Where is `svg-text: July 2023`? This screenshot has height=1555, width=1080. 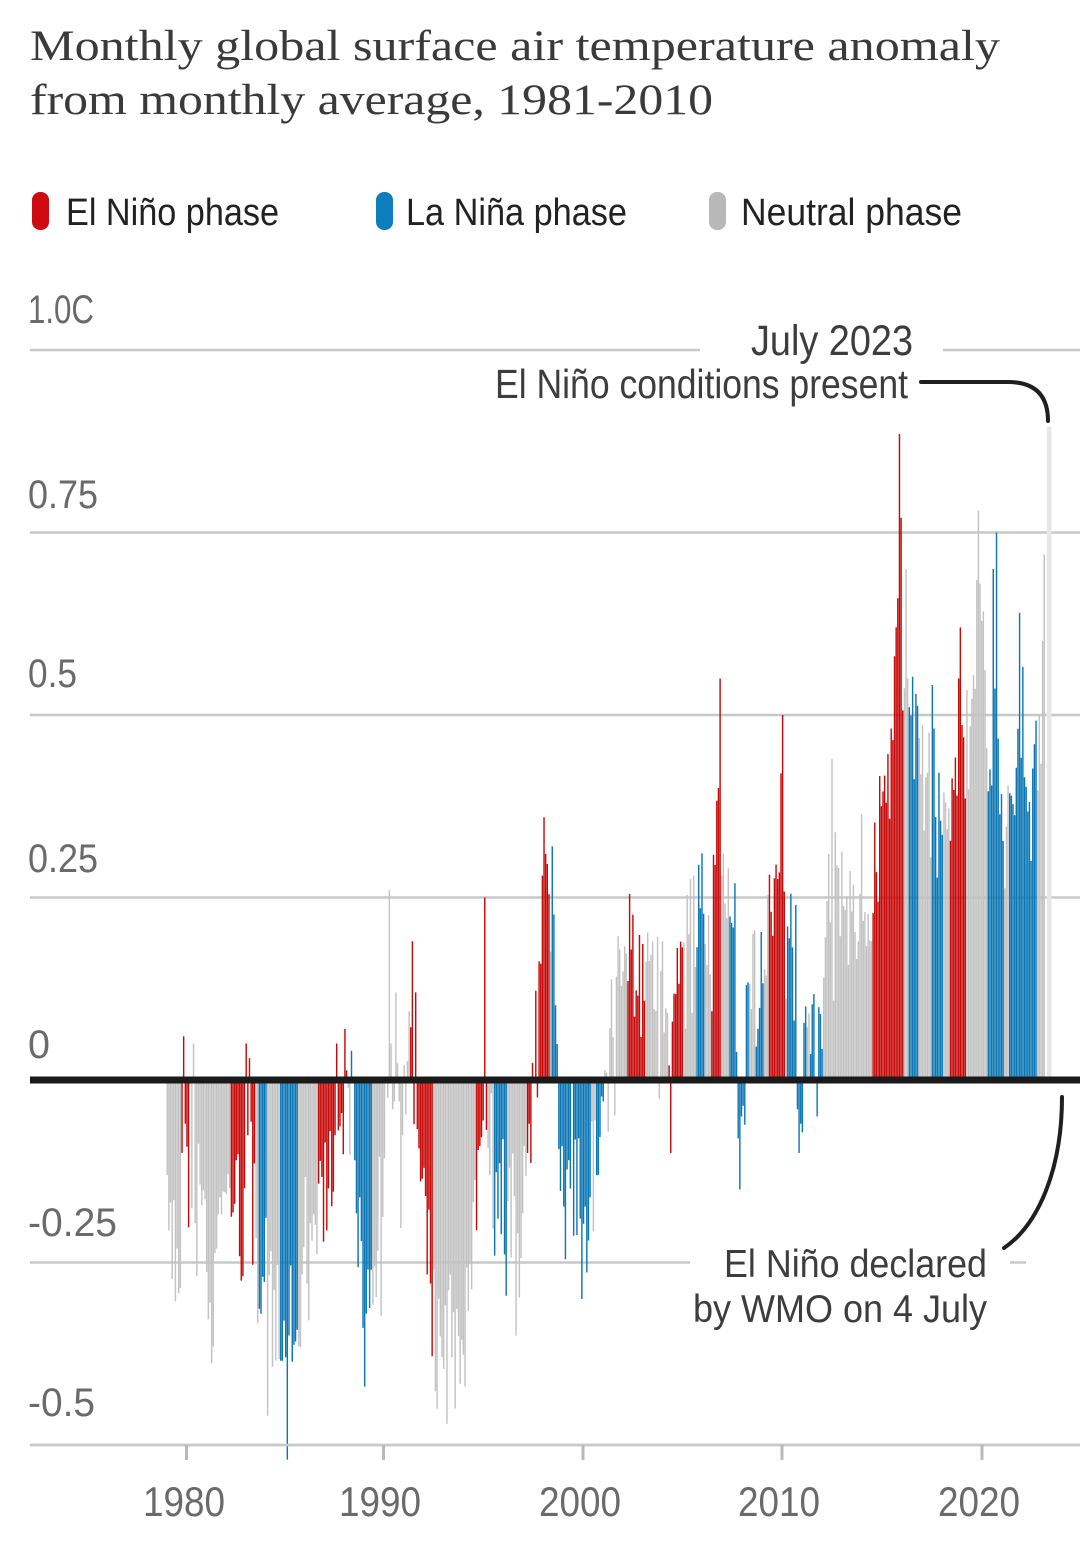
svg-text: July 2023 is located at coordinates (832, 341).